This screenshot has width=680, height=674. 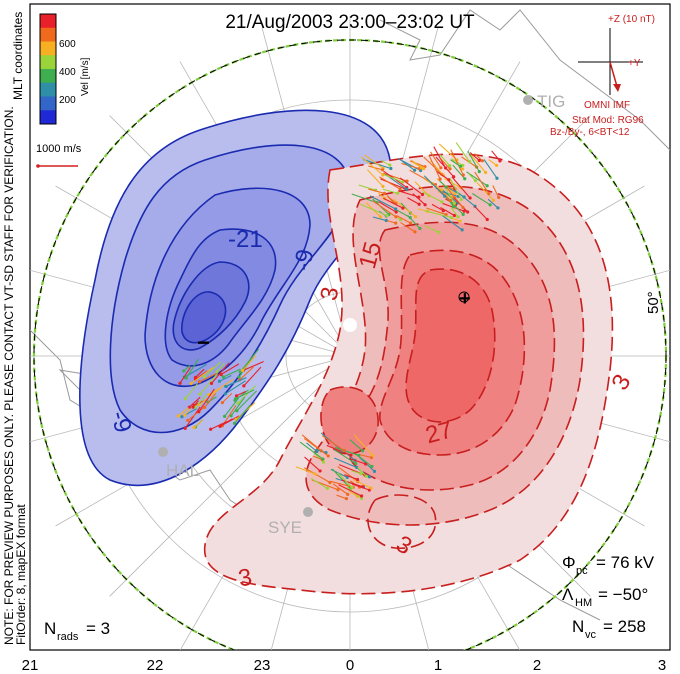 What do you see at coordinates (85, 76) in the screenshot?
I see `colorbar-label: Vel [m/s]` at bounding box center [85, 76].